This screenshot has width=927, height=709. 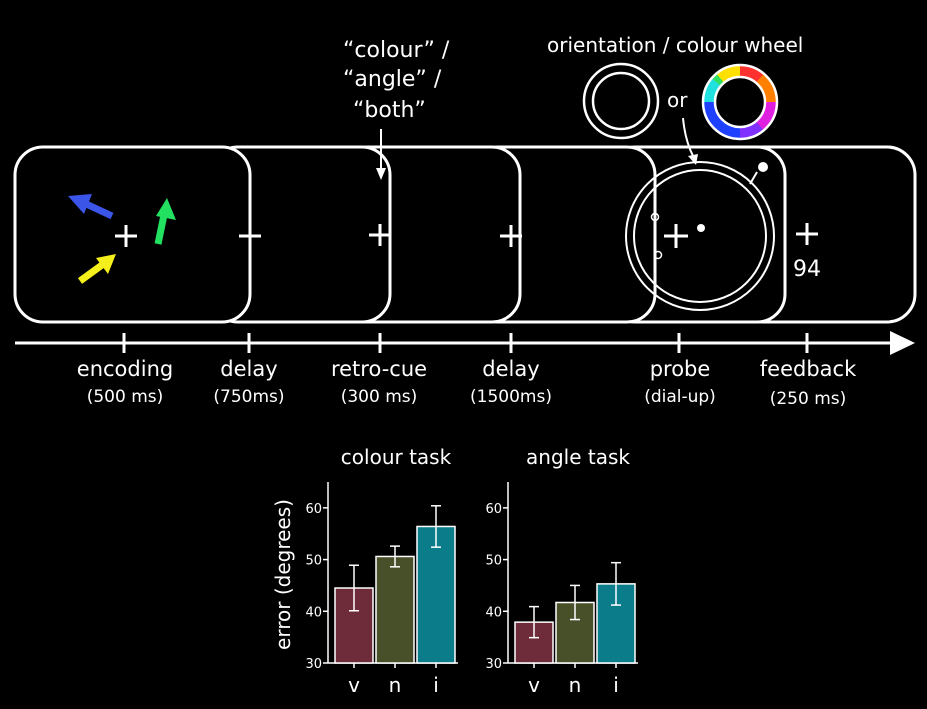 I want to click on stage-name: retro-cue, so click(x=379, y=369).